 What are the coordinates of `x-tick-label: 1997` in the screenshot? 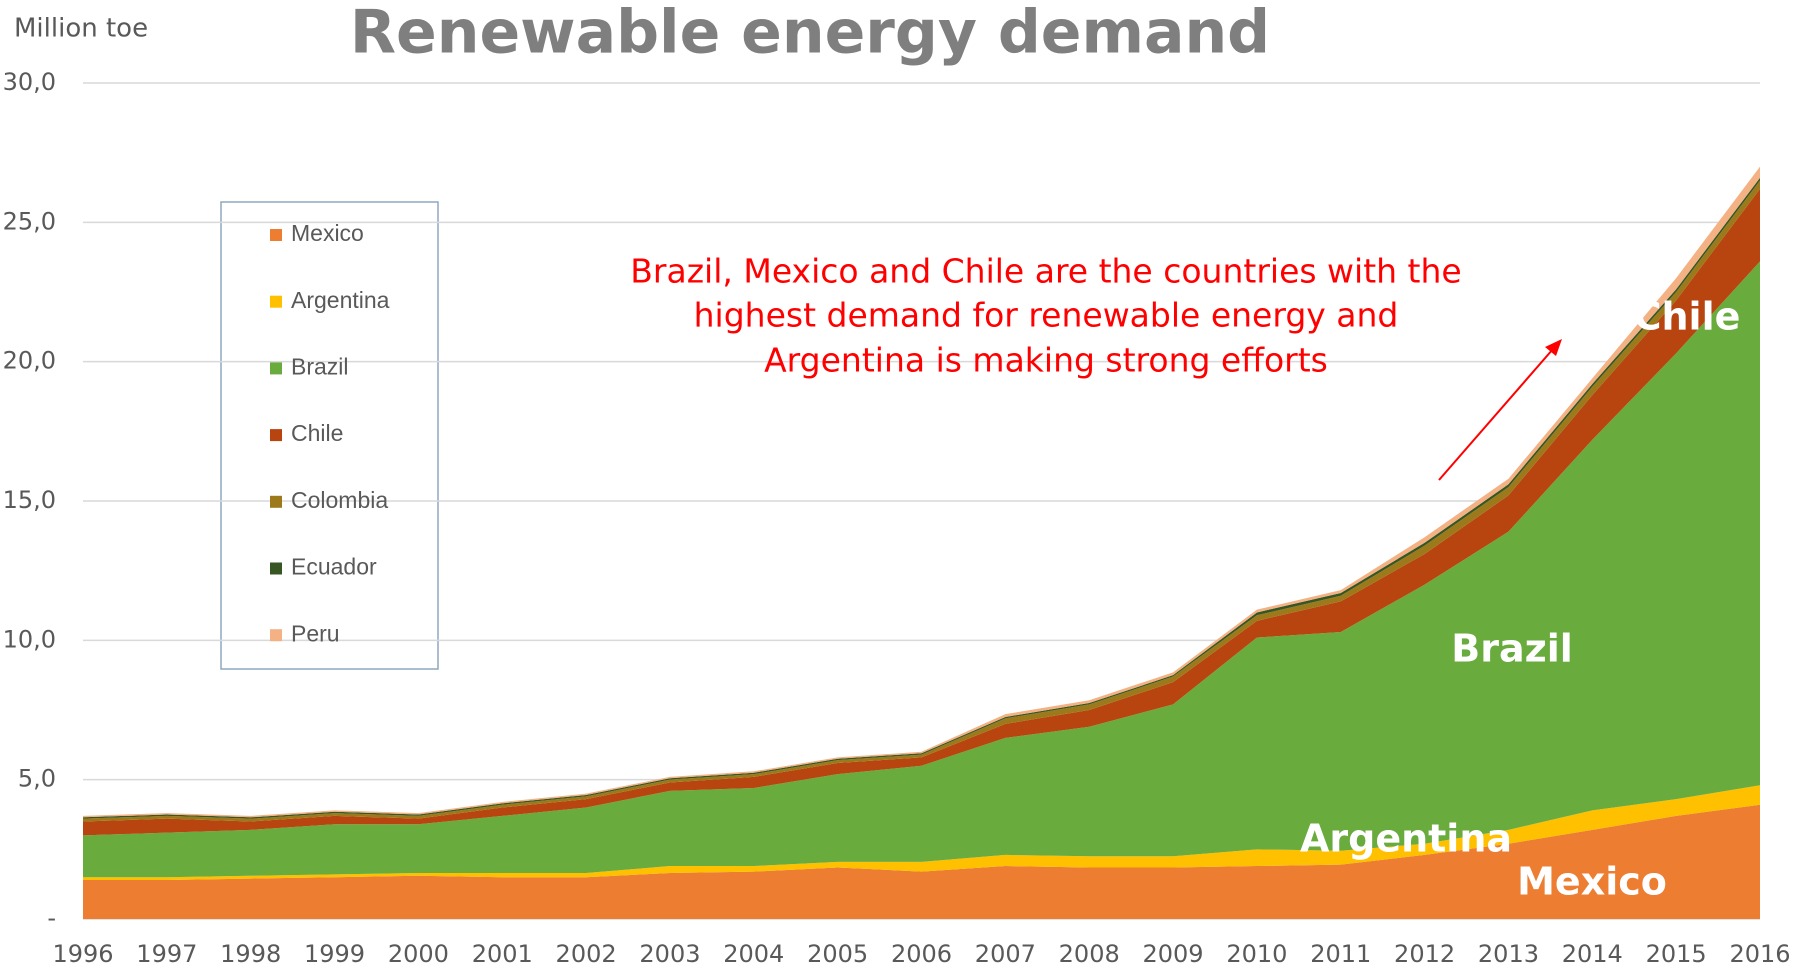 It's located at (166, 953).